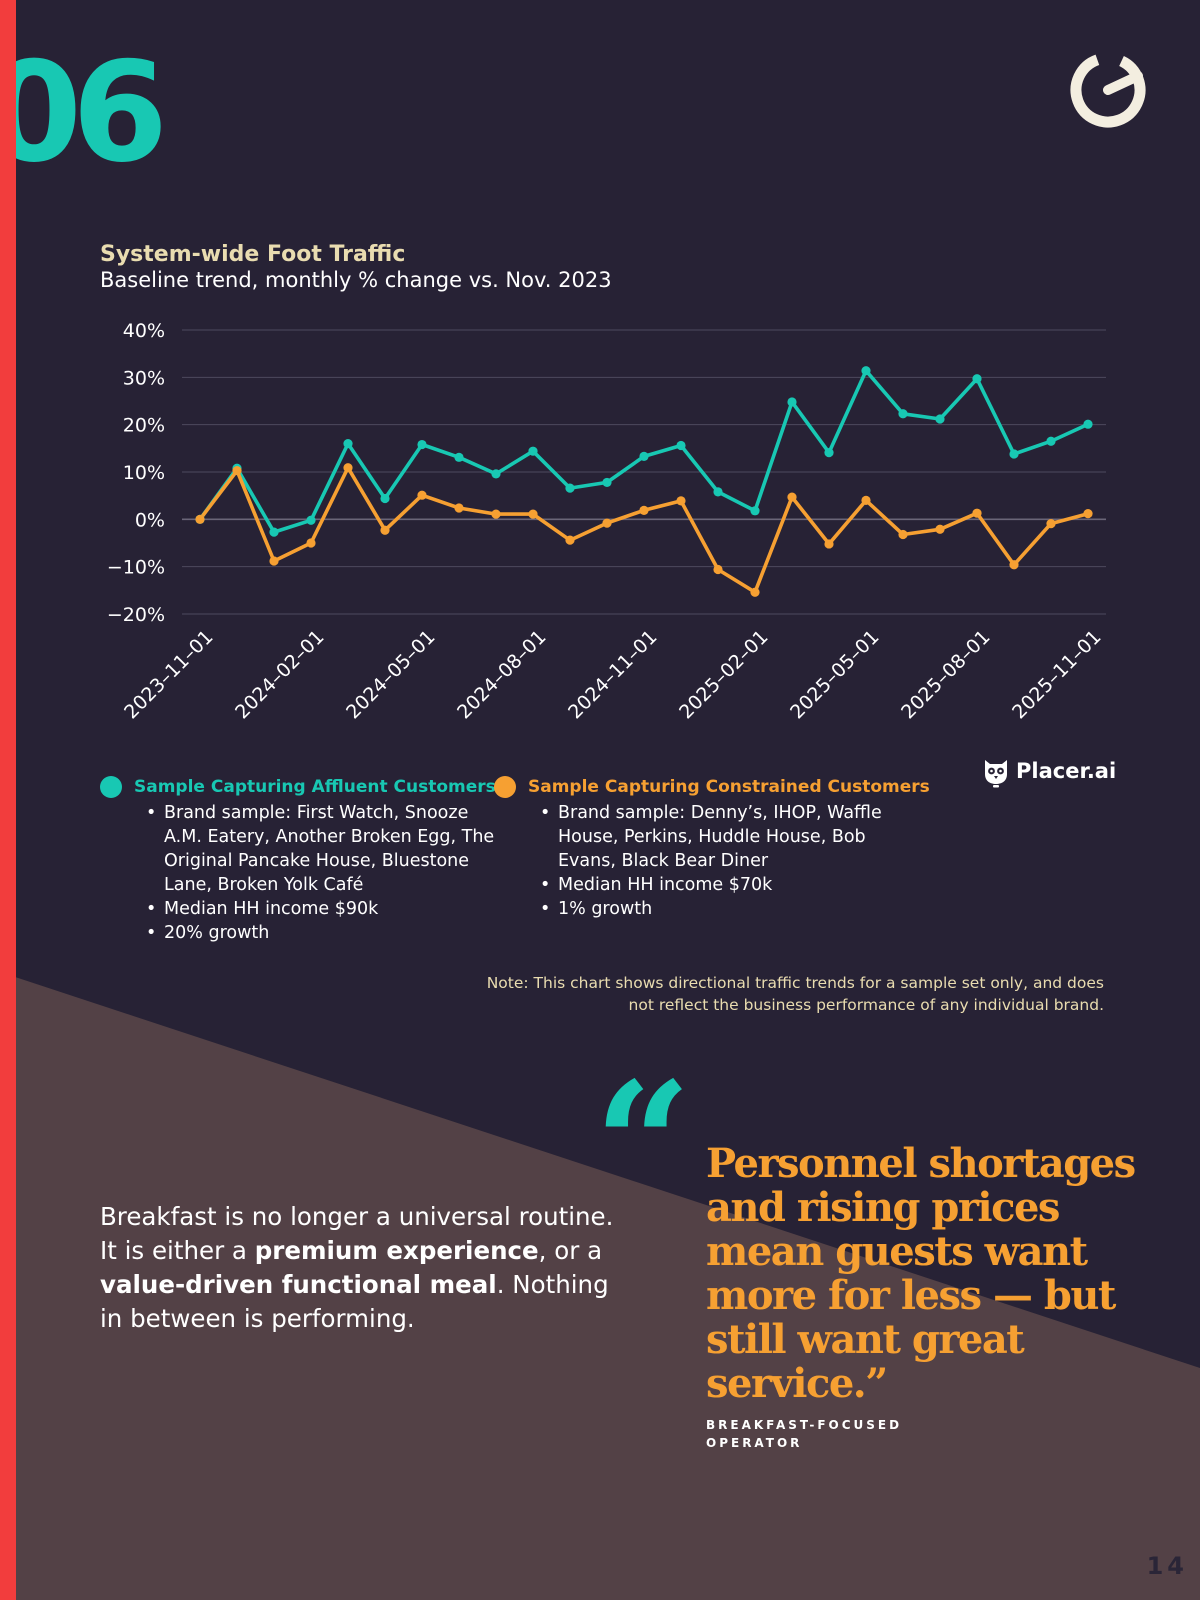 The image size is (1200, 1600). Describe the element at coordinates (279, 674) in the screenshot. I see `x-tick-label: 2024–02–01` at that location.